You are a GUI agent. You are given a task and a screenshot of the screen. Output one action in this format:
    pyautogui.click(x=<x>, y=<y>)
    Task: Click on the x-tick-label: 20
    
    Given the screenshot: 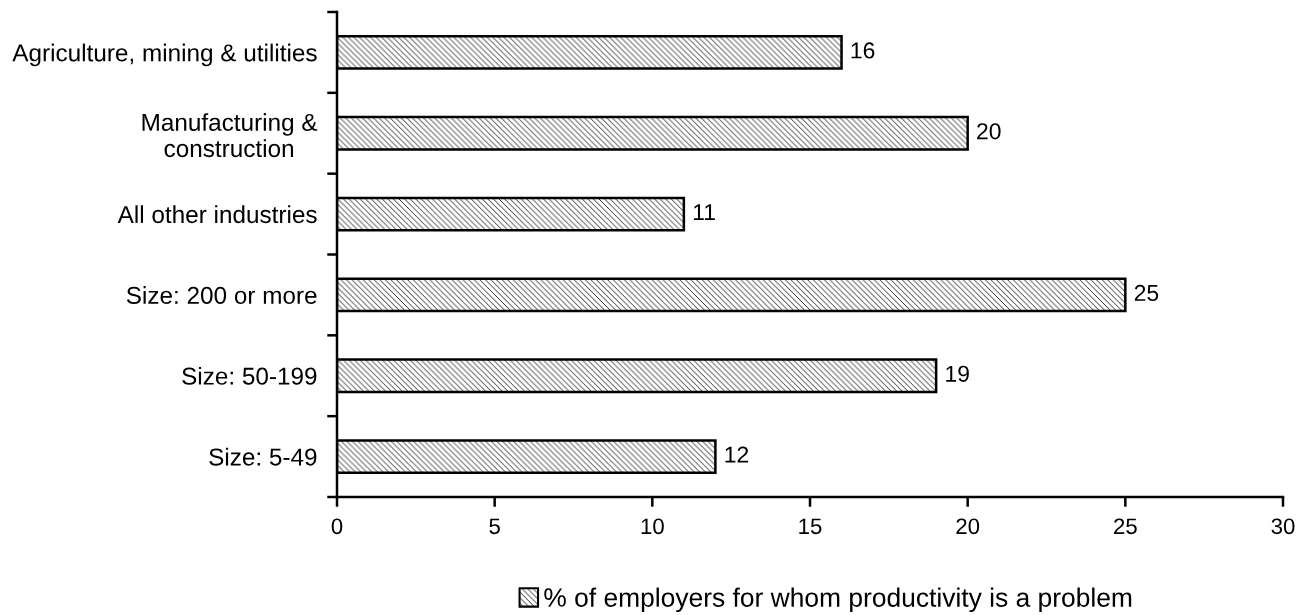 What is the action you would take?
    pyautogui.click(x=968, y=526)
    